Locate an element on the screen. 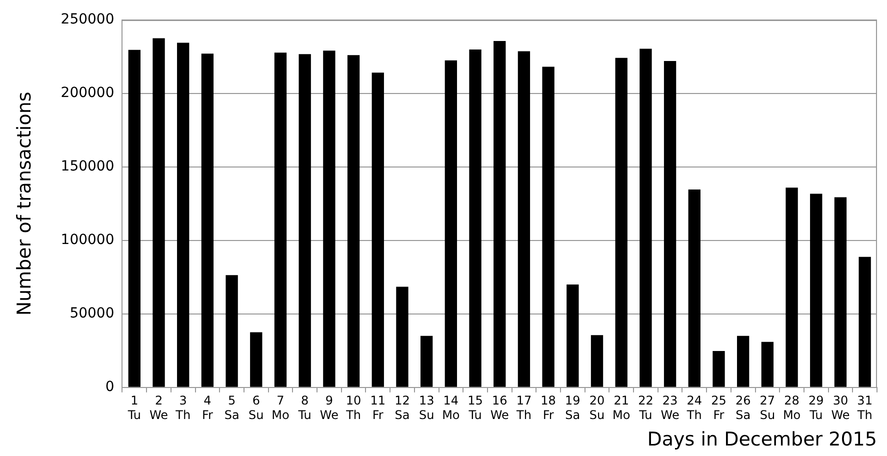 Image resolution: width=887 pixels, height=456 pixels. x-tick-label: 12 Sa is located at coordinates (402, 408).